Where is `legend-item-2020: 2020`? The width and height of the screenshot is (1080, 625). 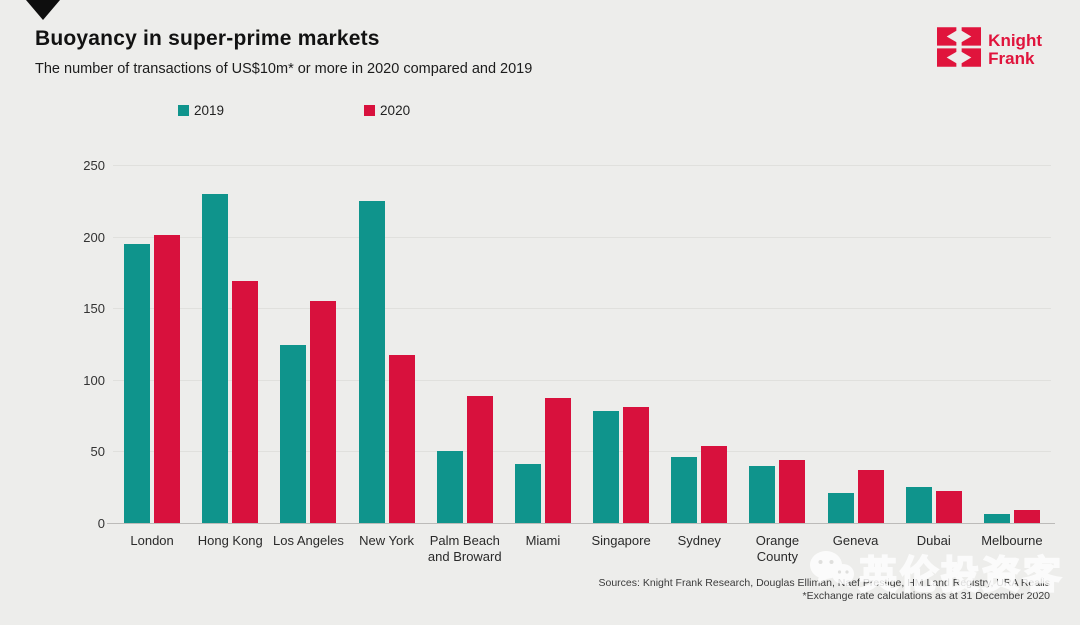
legend-item-2020: 2020 is located at coordinates (387, 110).